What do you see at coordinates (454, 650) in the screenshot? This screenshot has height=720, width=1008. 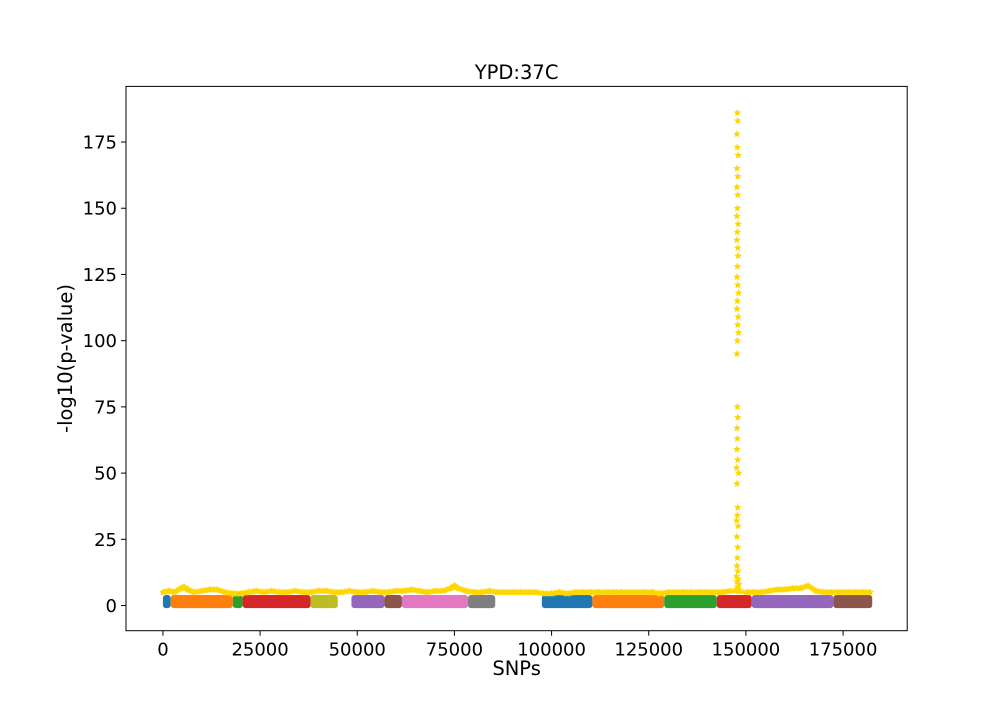 I see `x-tick-label: 75000` at bounding box center [454, 650].